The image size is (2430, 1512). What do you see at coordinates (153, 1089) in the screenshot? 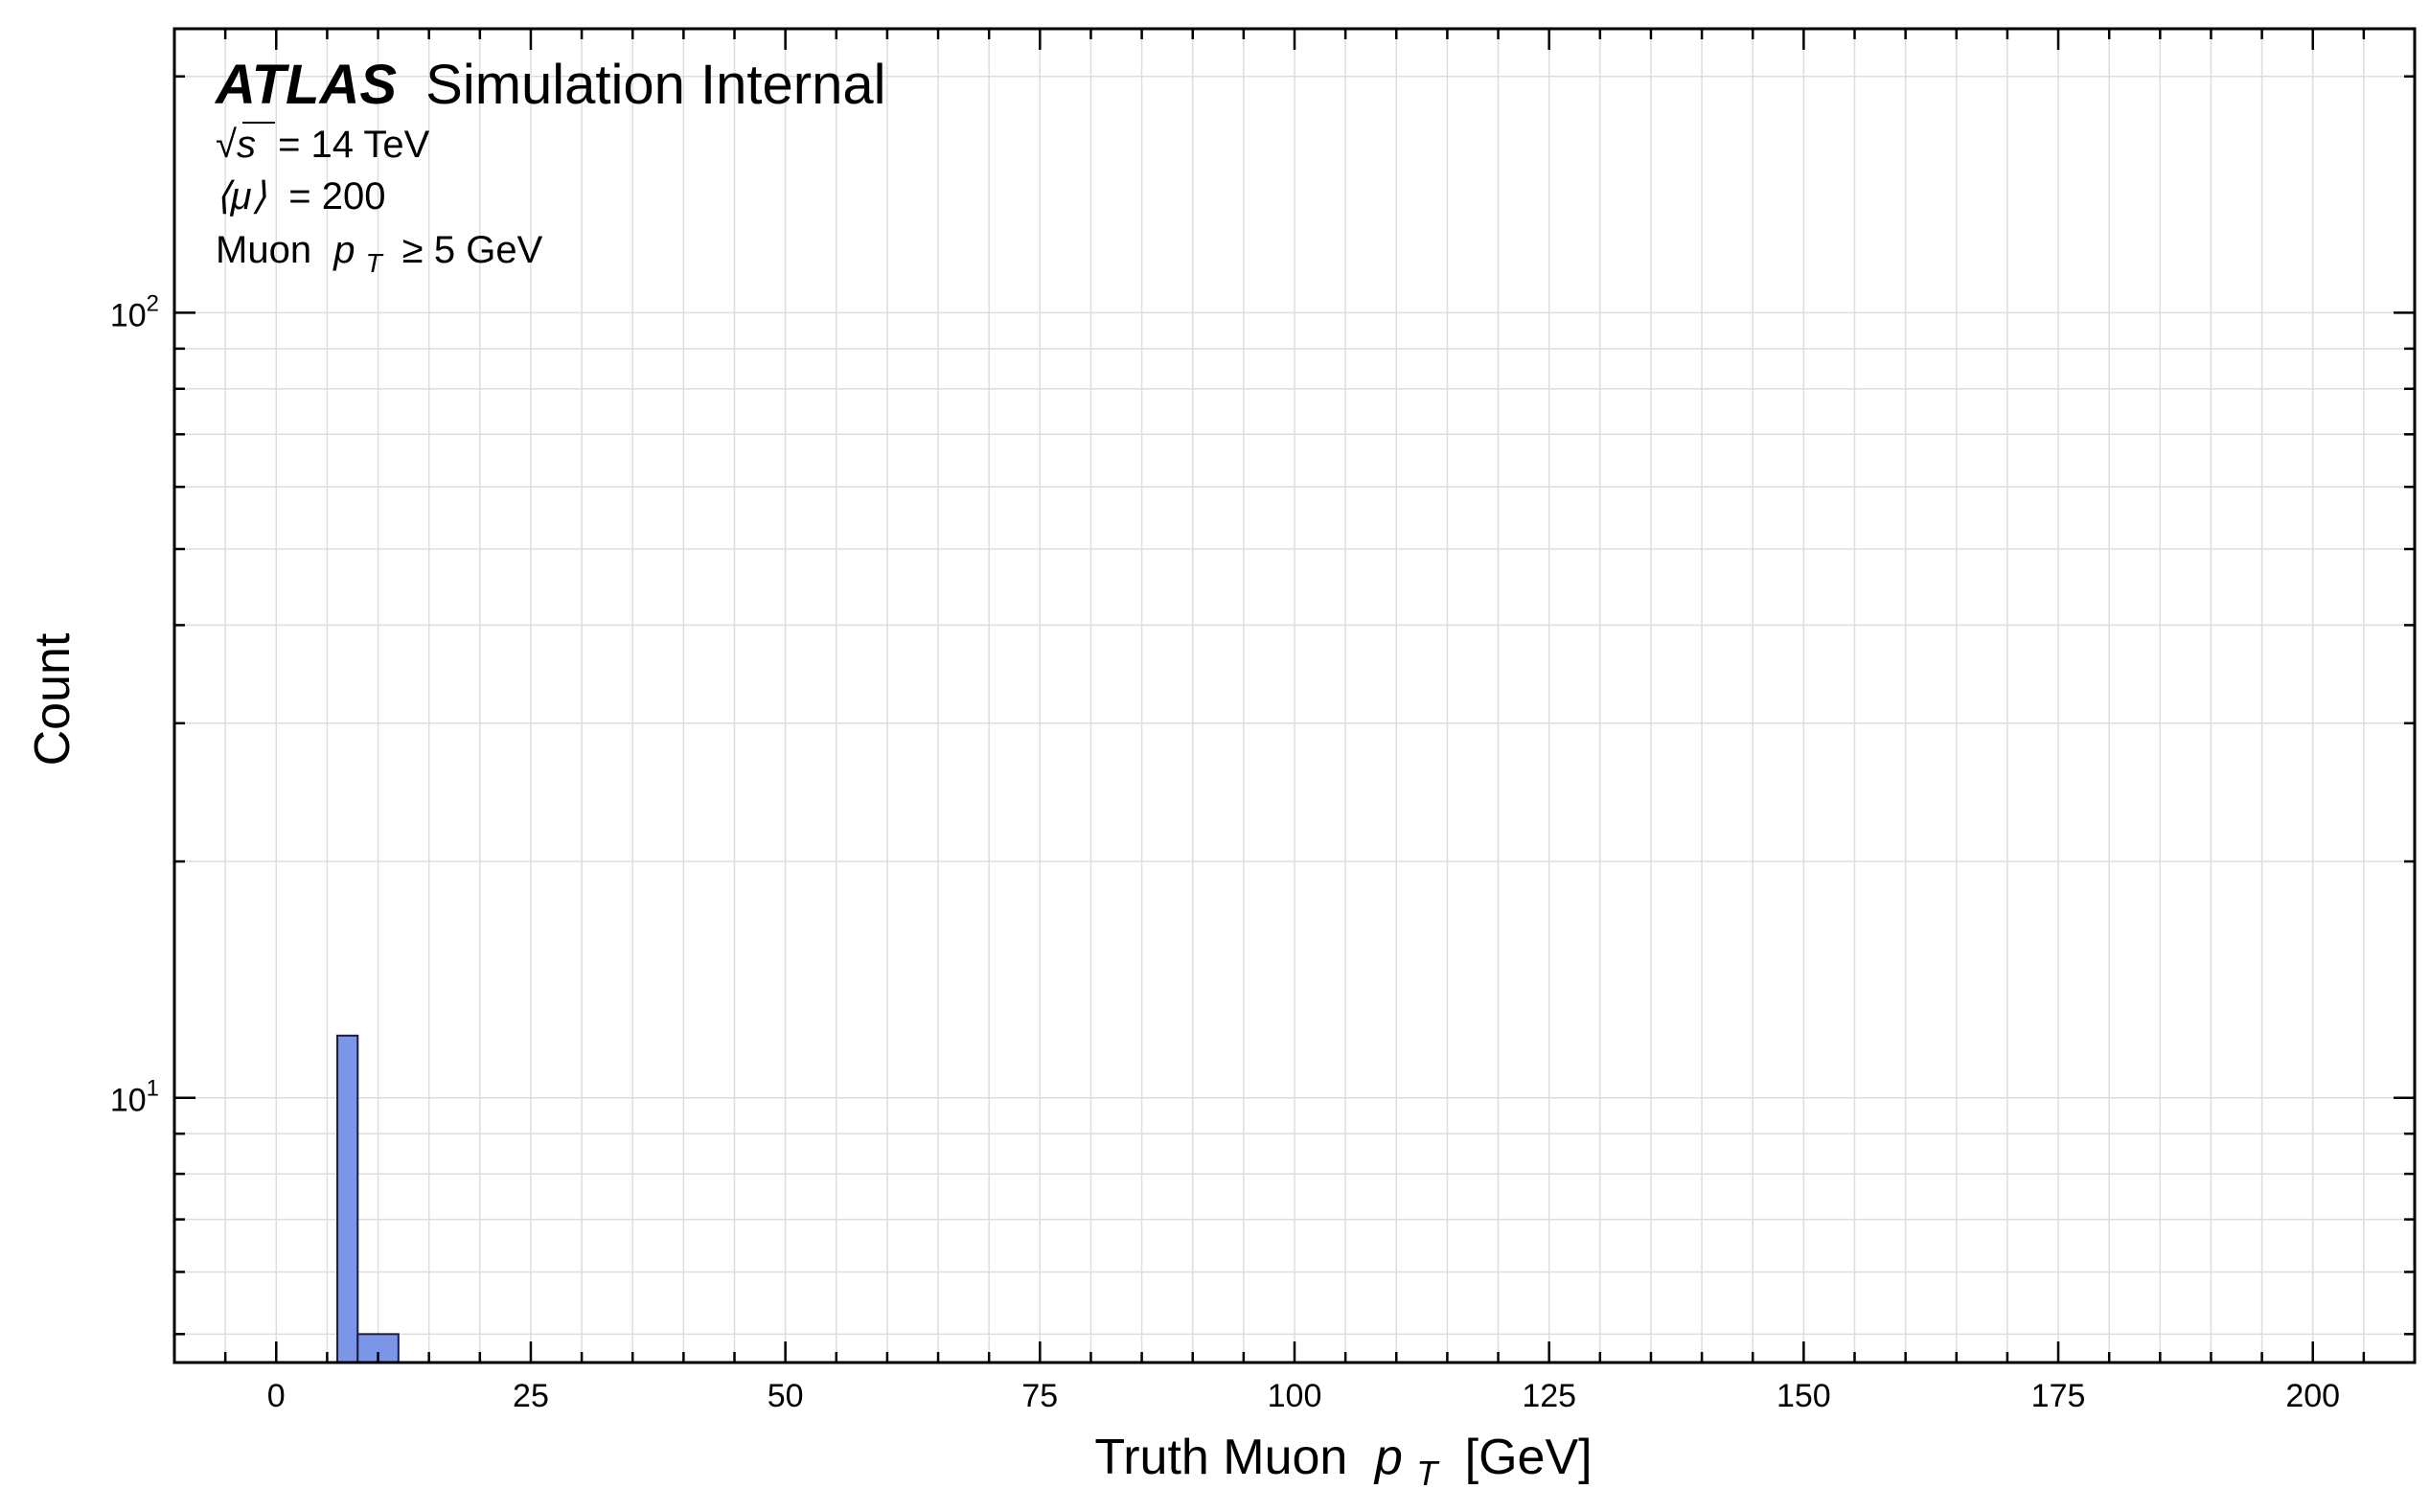
I see `y-tick-label-exponent: 1` at bounding box center [153, 1089].